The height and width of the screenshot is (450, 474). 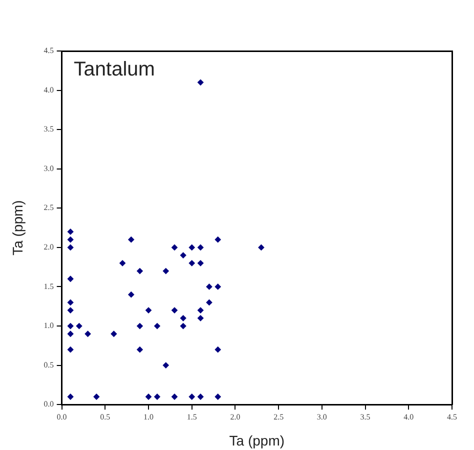 I want to click on y-tick-label: 1.0, so click(x=49, y=325).